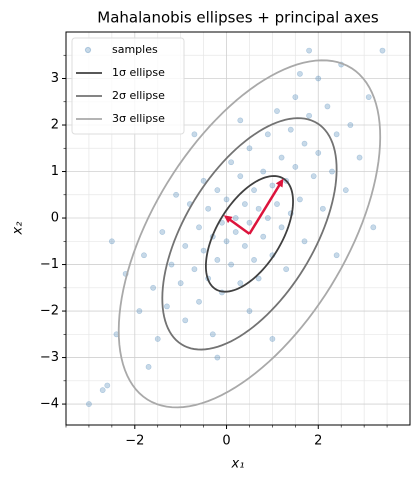 The width and height of the screenshot is (420, 487). Describe the element at coordinates (238, 464) in the screenshot. I see `x-axis-label: x₁` at that location.